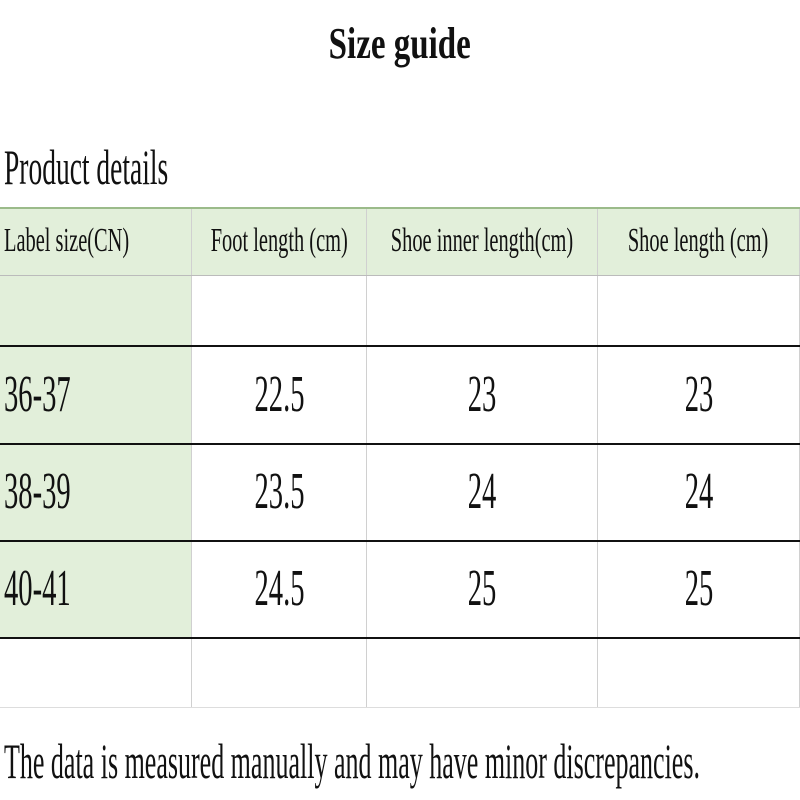  Describe the element at coordinates (37, 491) in the screenshot. I see `row-label-text: 38-39` at that location.